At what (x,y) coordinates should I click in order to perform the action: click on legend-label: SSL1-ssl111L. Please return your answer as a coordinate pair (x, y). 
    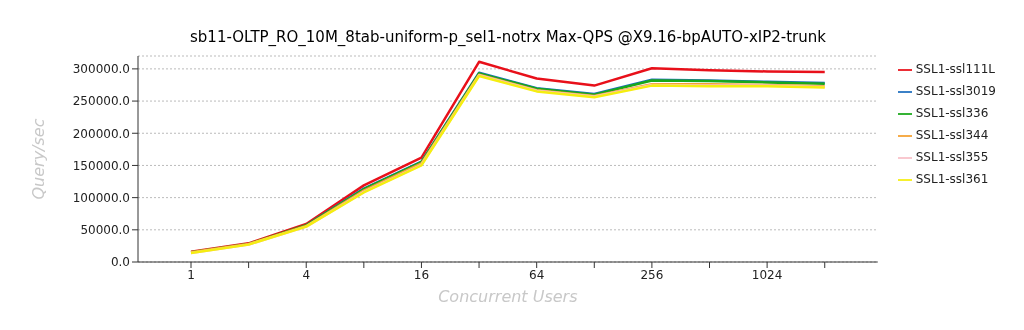
    Looking at the image, I should click on (955, 69).